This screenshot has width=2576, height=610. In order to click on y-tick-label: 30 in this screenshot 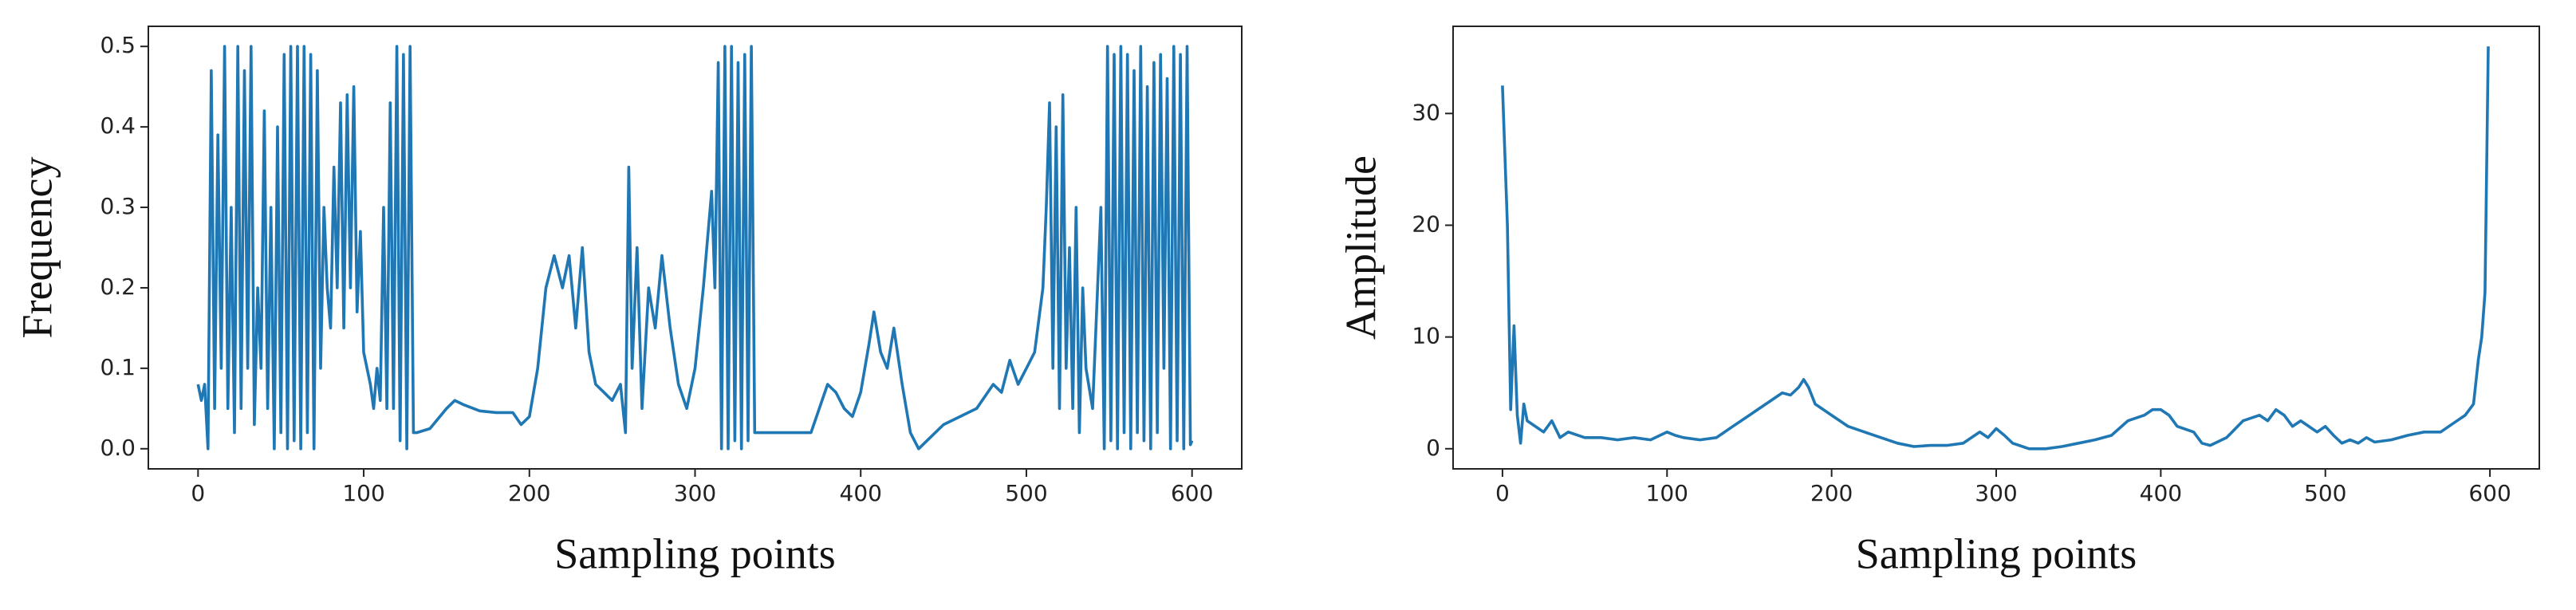, I will do `click(1426, 112)`.